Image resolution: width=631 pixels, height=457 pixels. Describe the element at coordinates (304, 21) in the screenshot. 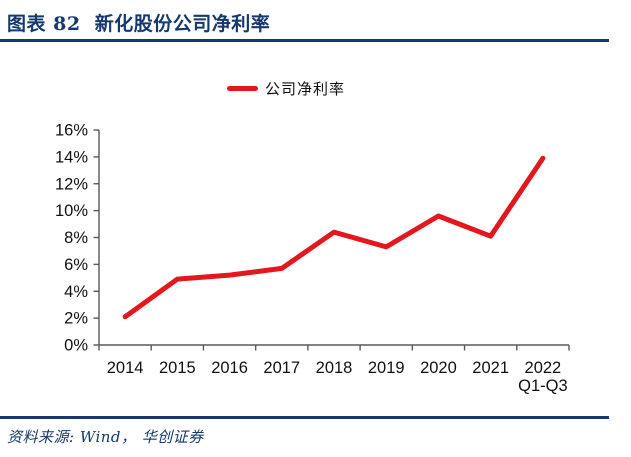

I see `figure-header: 图表 82 新化股份公司净利率` at that location.